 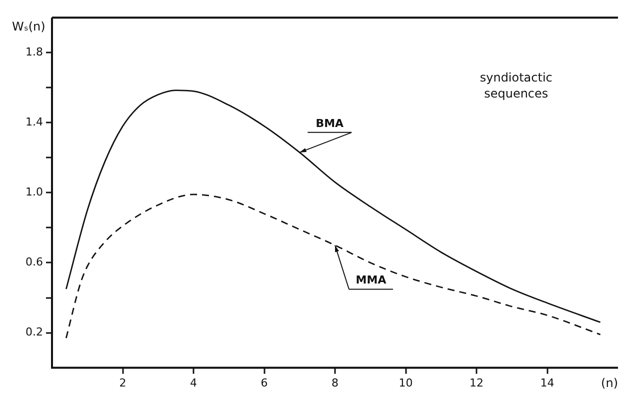 I want to click on x-tick-label: 2, so click(x=122, y=383).